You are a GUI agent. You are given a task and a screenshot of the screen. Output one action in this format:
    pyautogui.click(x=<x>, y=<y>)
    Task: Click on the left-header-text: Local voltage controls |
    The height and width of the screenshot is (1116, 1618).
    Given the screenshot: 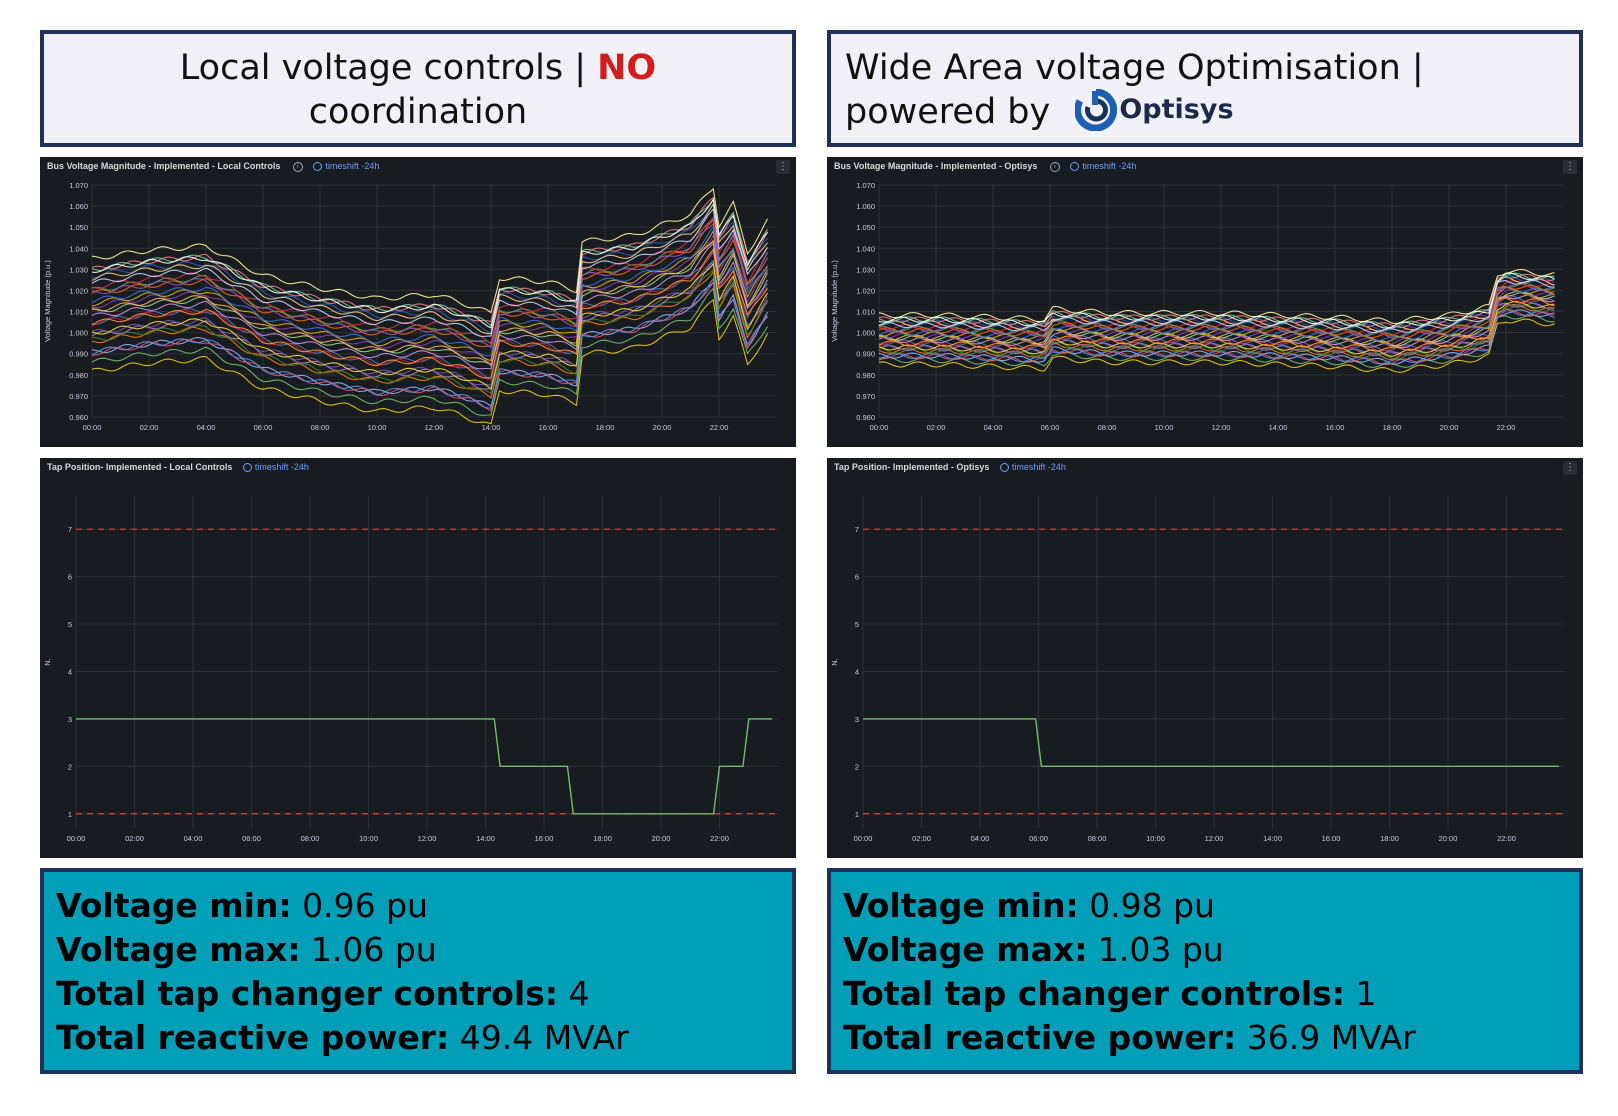 What is the action you would take?
    pyautogui.click(x=388, y=68)
    